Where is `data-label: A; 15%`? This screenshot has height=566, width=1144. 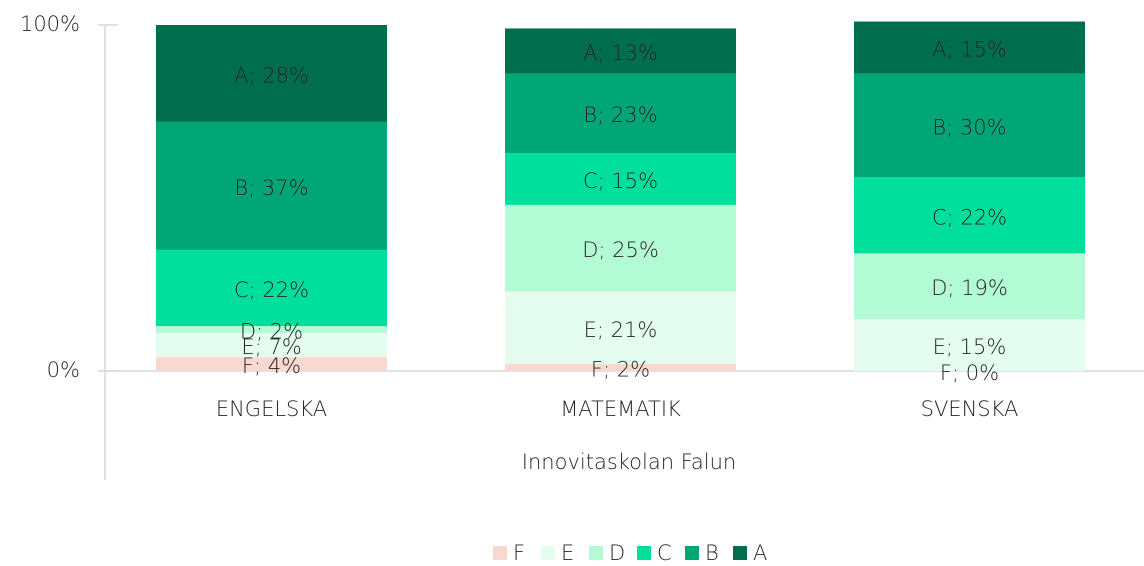 data-label: A; 15% is located at coordinates (969, 49).